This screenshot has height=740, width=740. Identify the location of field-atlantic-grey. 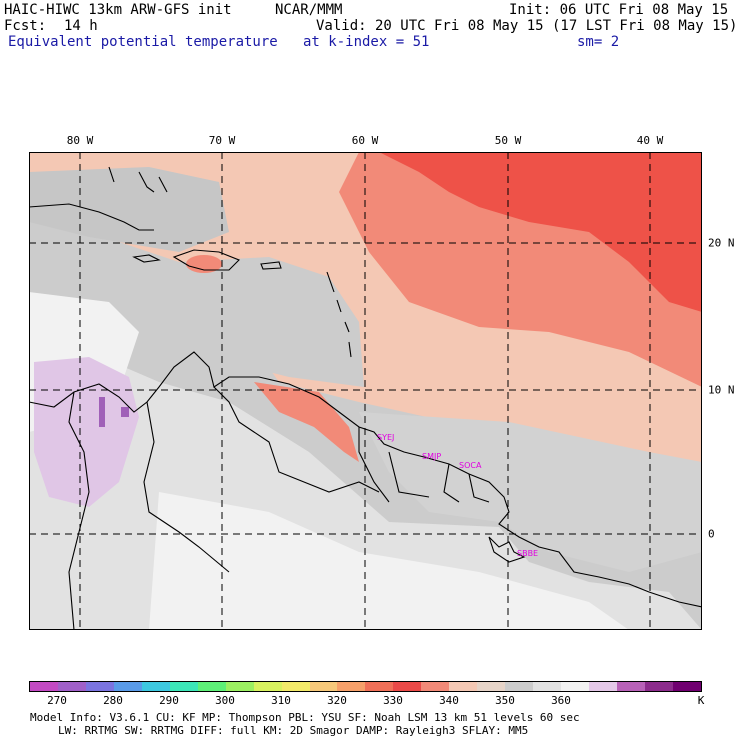
(530, 492).